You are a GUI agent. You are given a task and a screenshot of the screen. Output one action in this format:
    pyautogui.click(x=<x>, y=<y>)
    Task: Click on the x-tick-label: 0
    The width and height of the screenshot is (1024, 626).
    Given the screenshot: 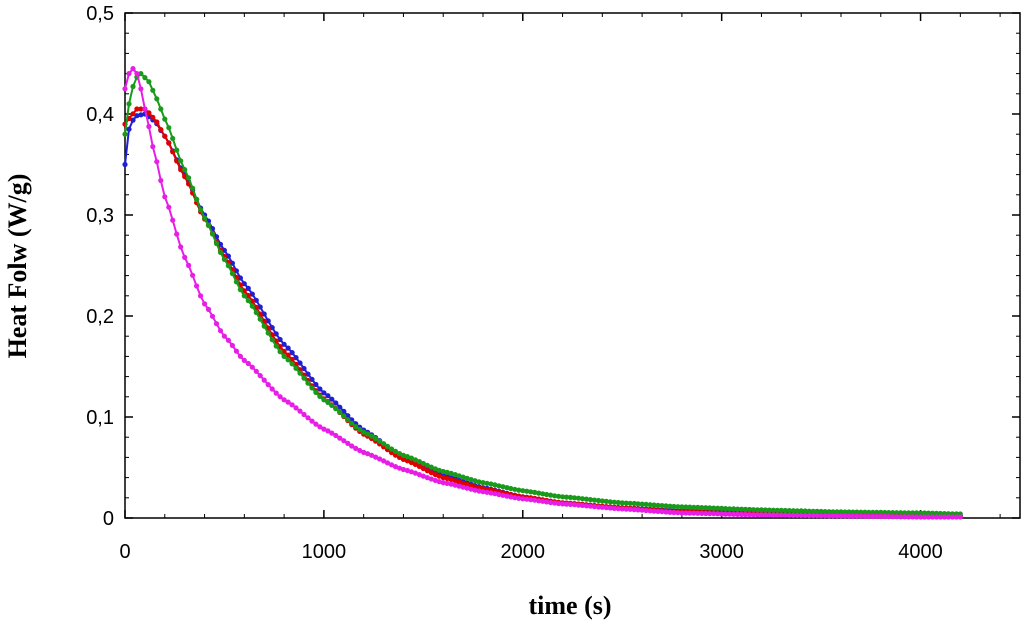 What is the action you would take?
    pyautogui.click(x=124, y=552)
    